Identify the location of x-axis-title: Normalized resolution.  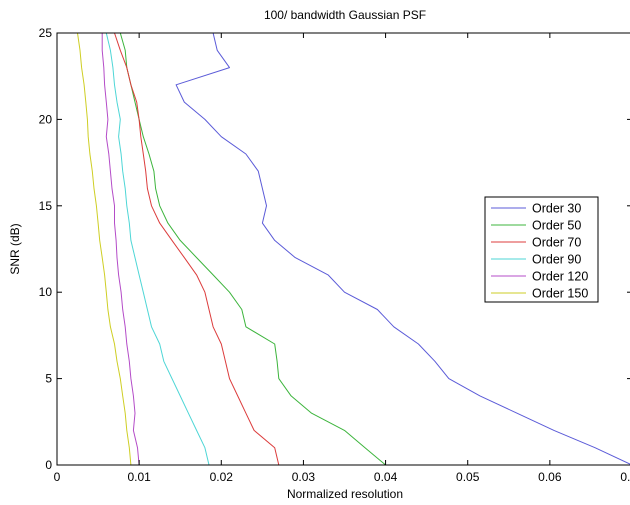
(345, 494).